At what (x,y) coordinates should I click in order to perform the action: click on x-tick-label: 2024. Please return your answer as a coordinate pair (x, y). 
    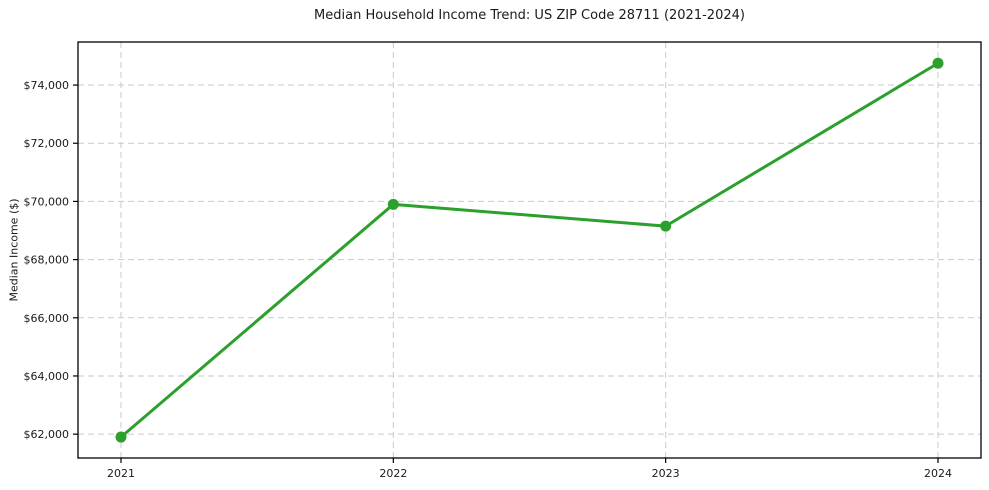
    Looking at the image, I should click on (938, 473).